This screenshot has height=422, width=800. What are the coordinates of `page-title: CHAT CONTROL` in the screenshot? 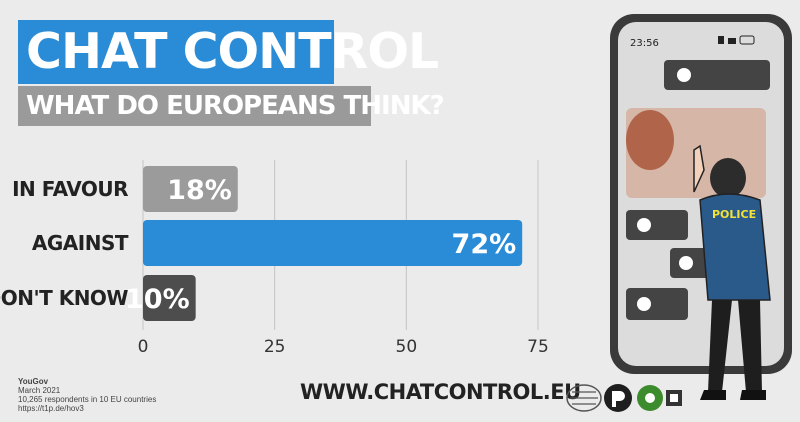 It's located at (232, 51).